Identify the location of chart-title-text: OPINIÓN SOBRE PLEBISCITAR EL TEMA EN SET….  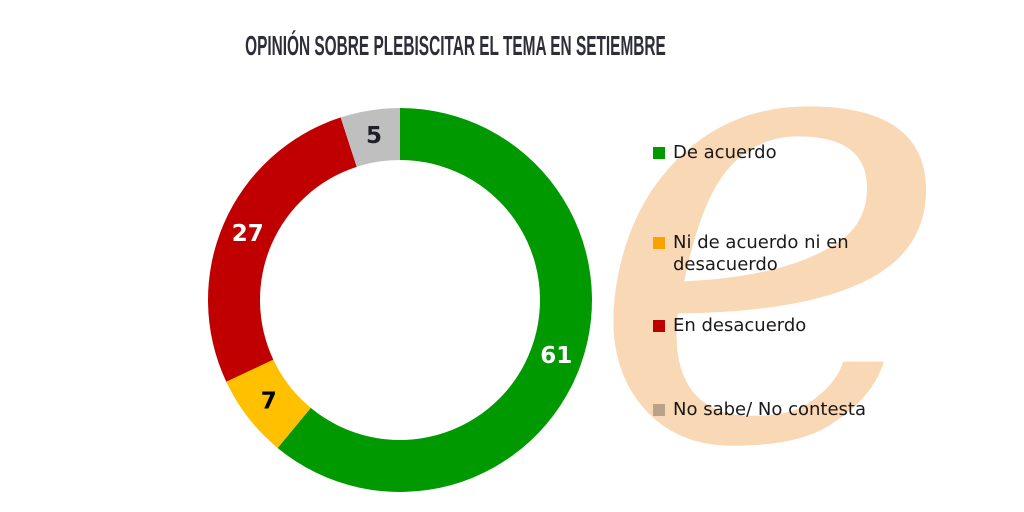
(455, 45).